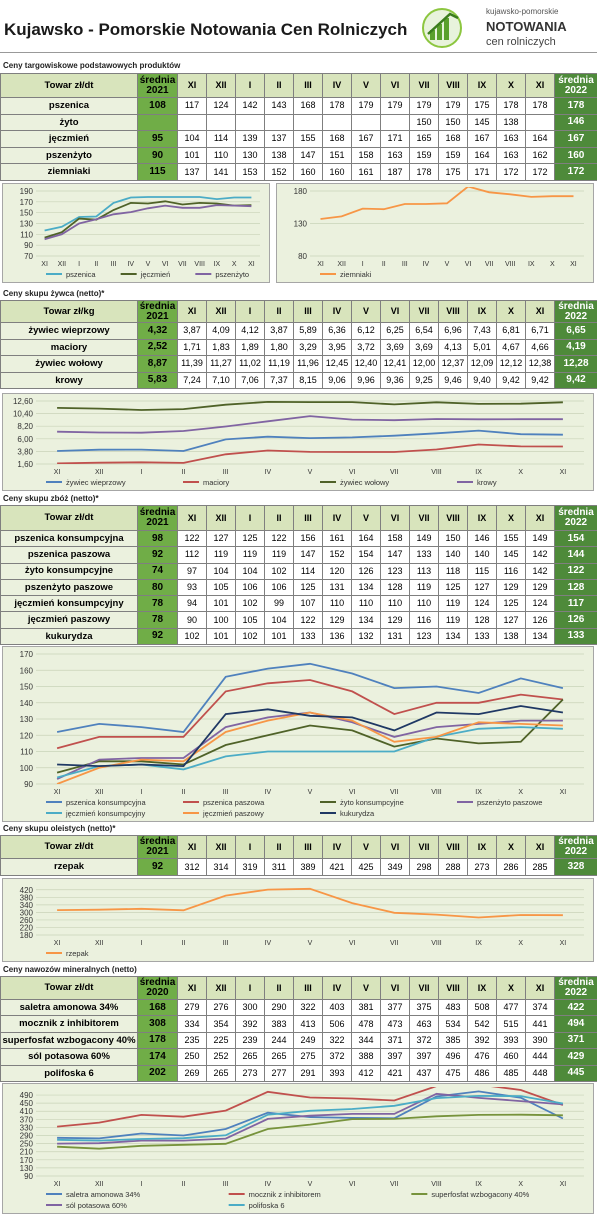 Image resolution: width=597 pixels, height=1216 pixels. I want to click on logo-text: kujawsko-pomorskie, so click(522, 11).